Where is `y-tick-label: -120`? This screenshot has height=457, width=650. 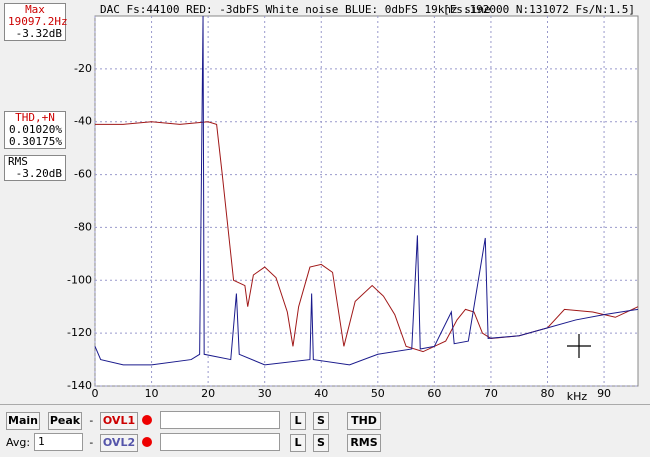
y-tick-label: -120 is located at coordinates (79, 332).